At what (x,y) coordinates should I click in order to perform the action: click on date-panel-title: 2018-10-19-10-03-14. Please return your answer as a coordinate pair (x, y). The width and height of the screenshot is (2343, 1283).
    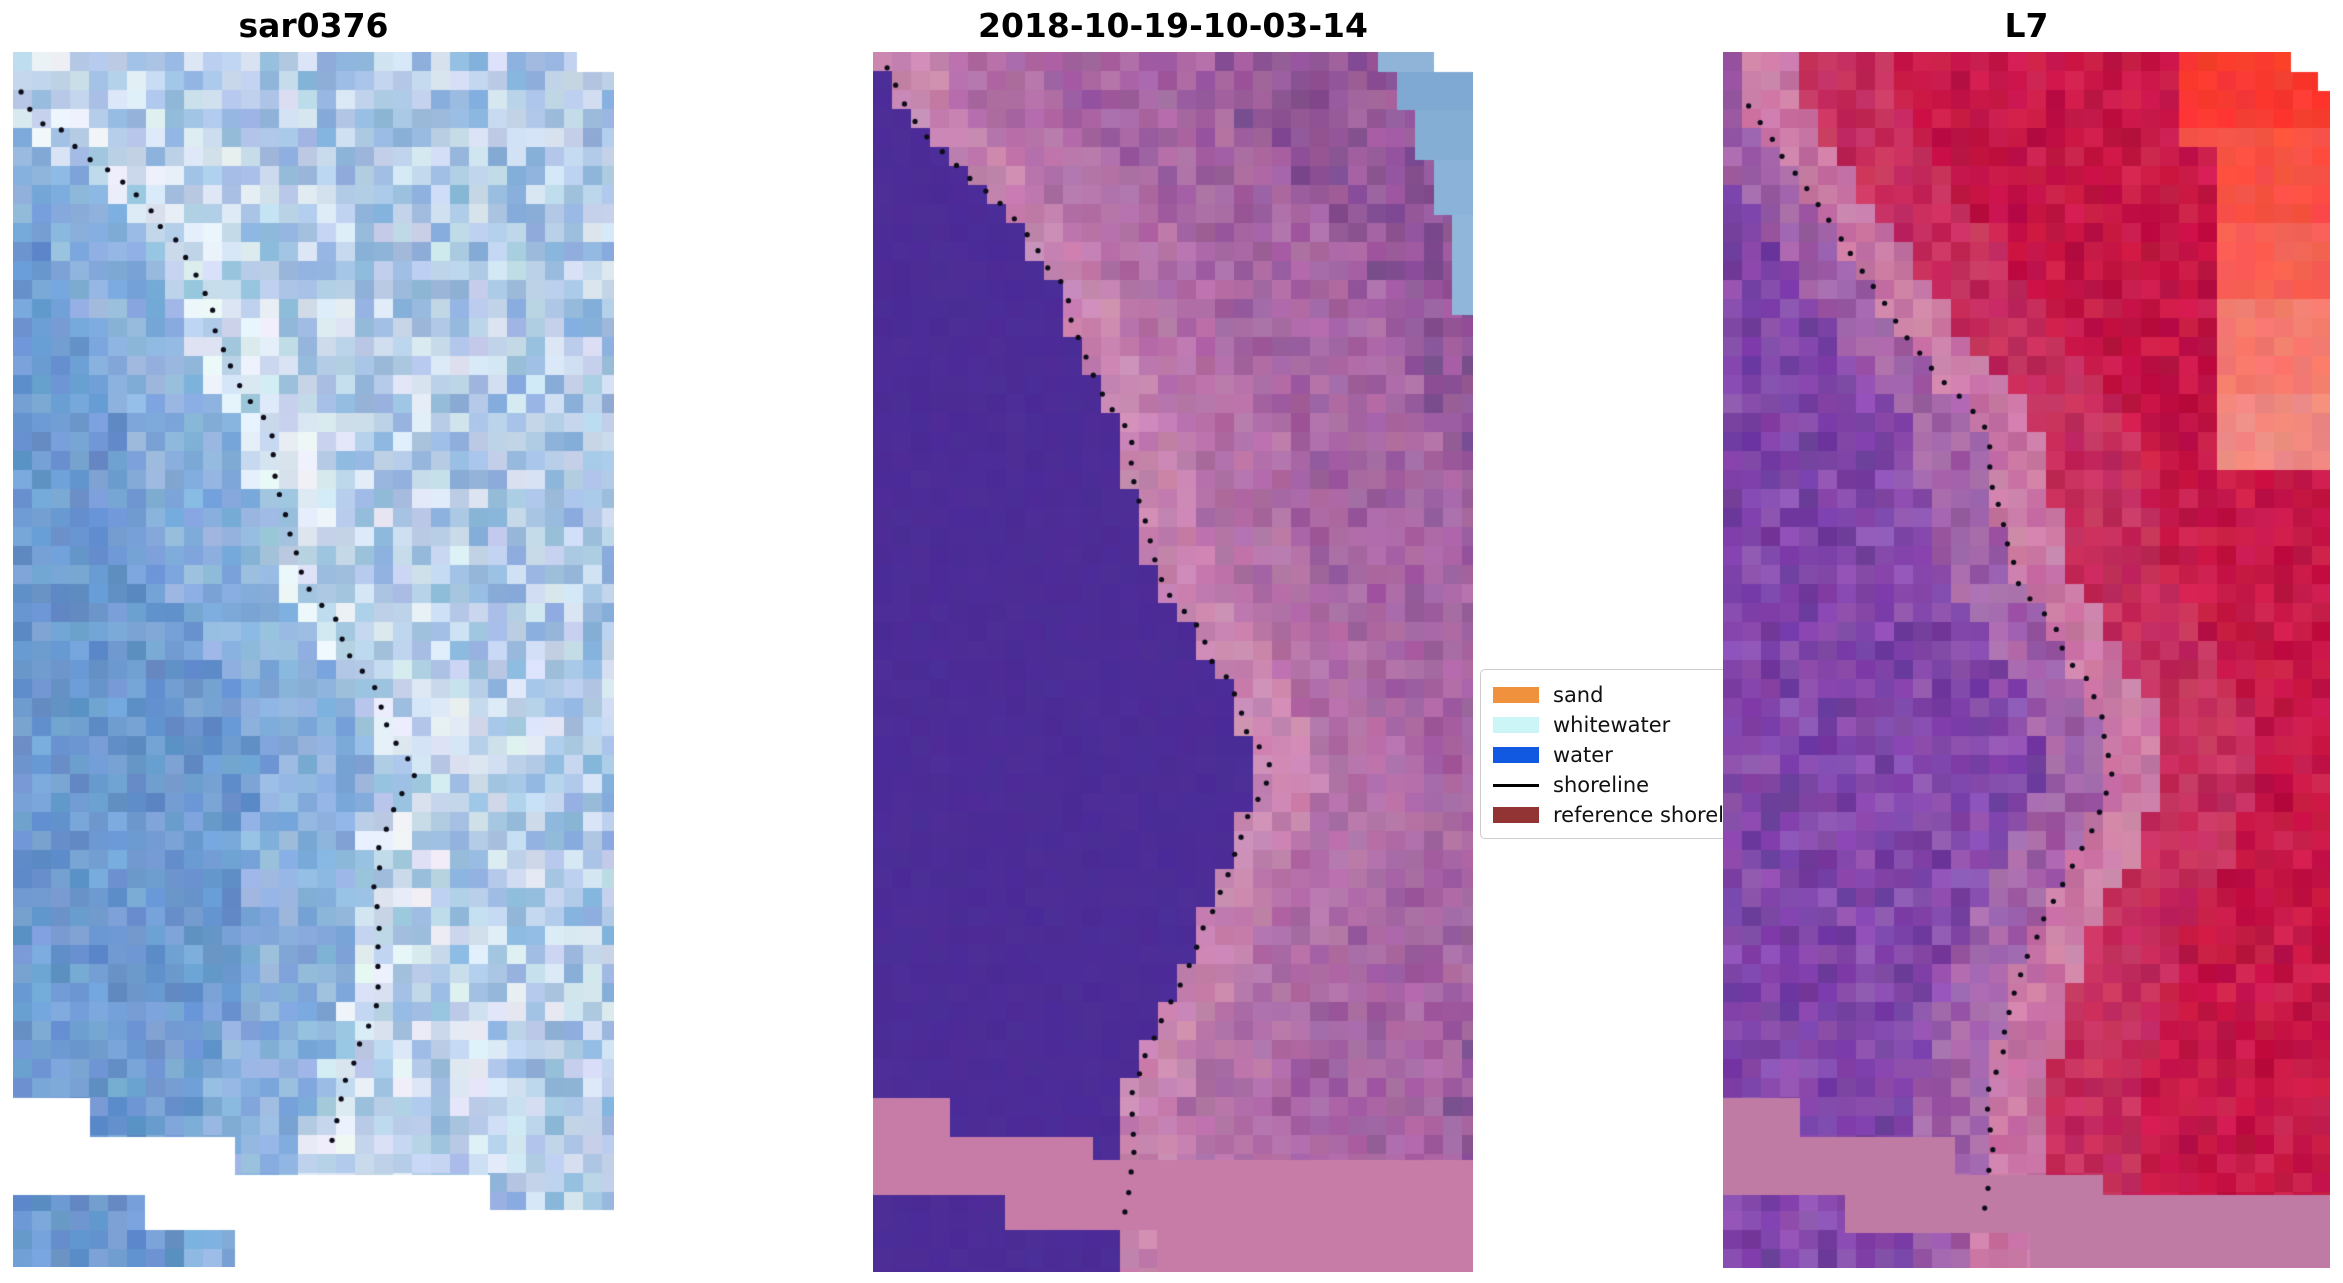
    Looking at the image, I should click on (1173, 25).